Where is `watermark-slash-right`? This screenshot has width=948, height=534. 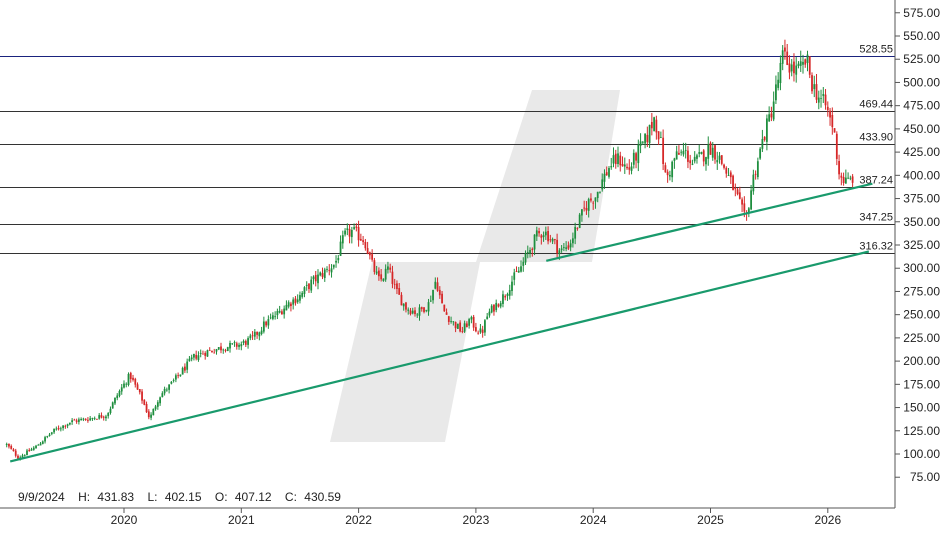
watermark-slash-right is located at coordinates (548, 176).